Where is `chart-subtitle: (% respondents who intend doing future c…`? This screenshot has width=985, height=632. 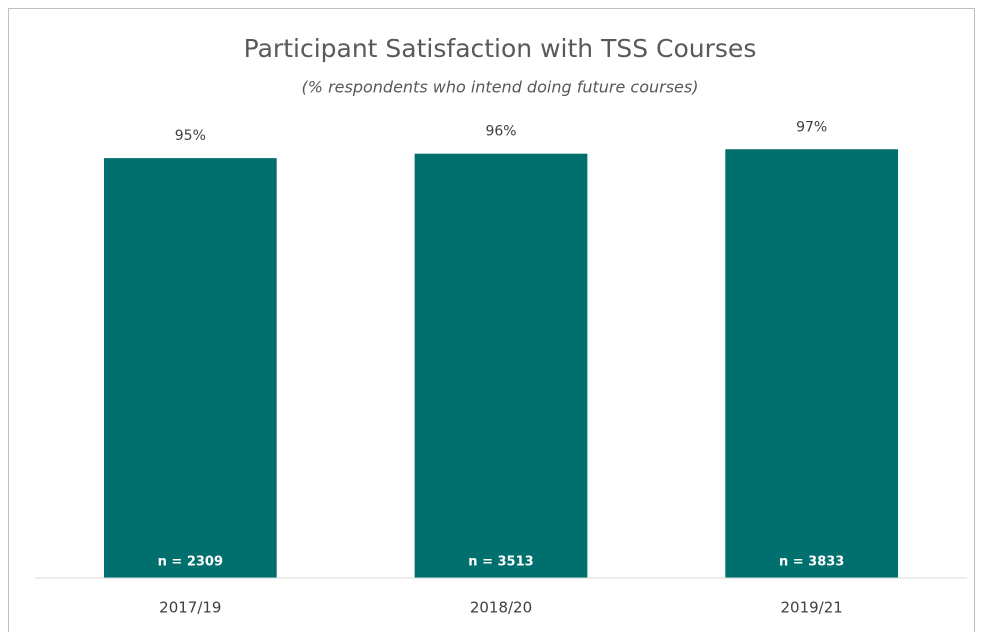 chart-subtitle: (% respondents who intend doing future c… is located at coordinates (500, 87).